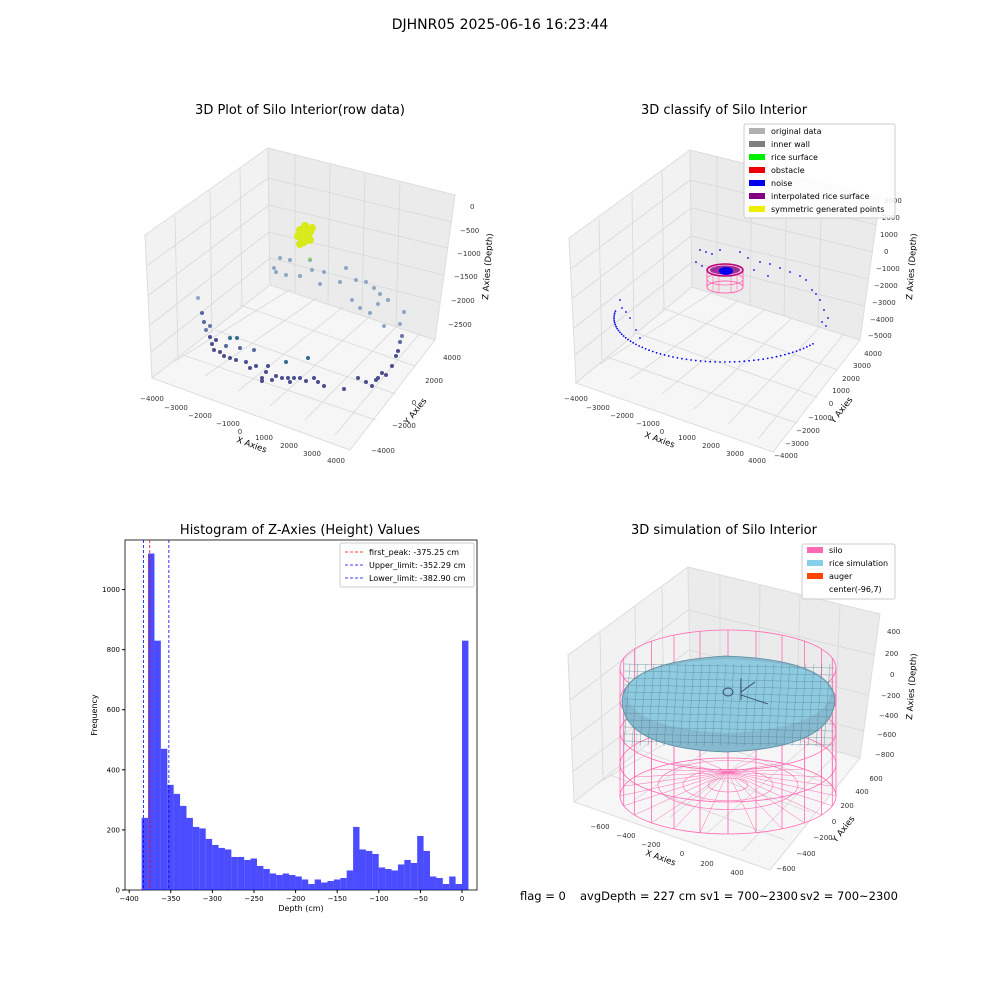  Describe the element at coordinates (113, 770) in the screenshot. I see `histogram-y-tick-label: 400` at that location.